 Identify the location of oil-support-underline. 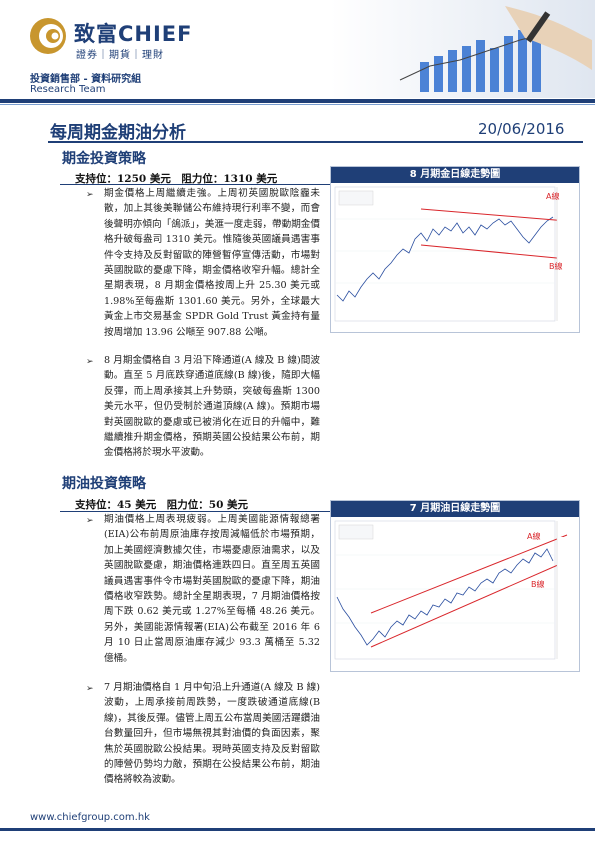
(195, 511).